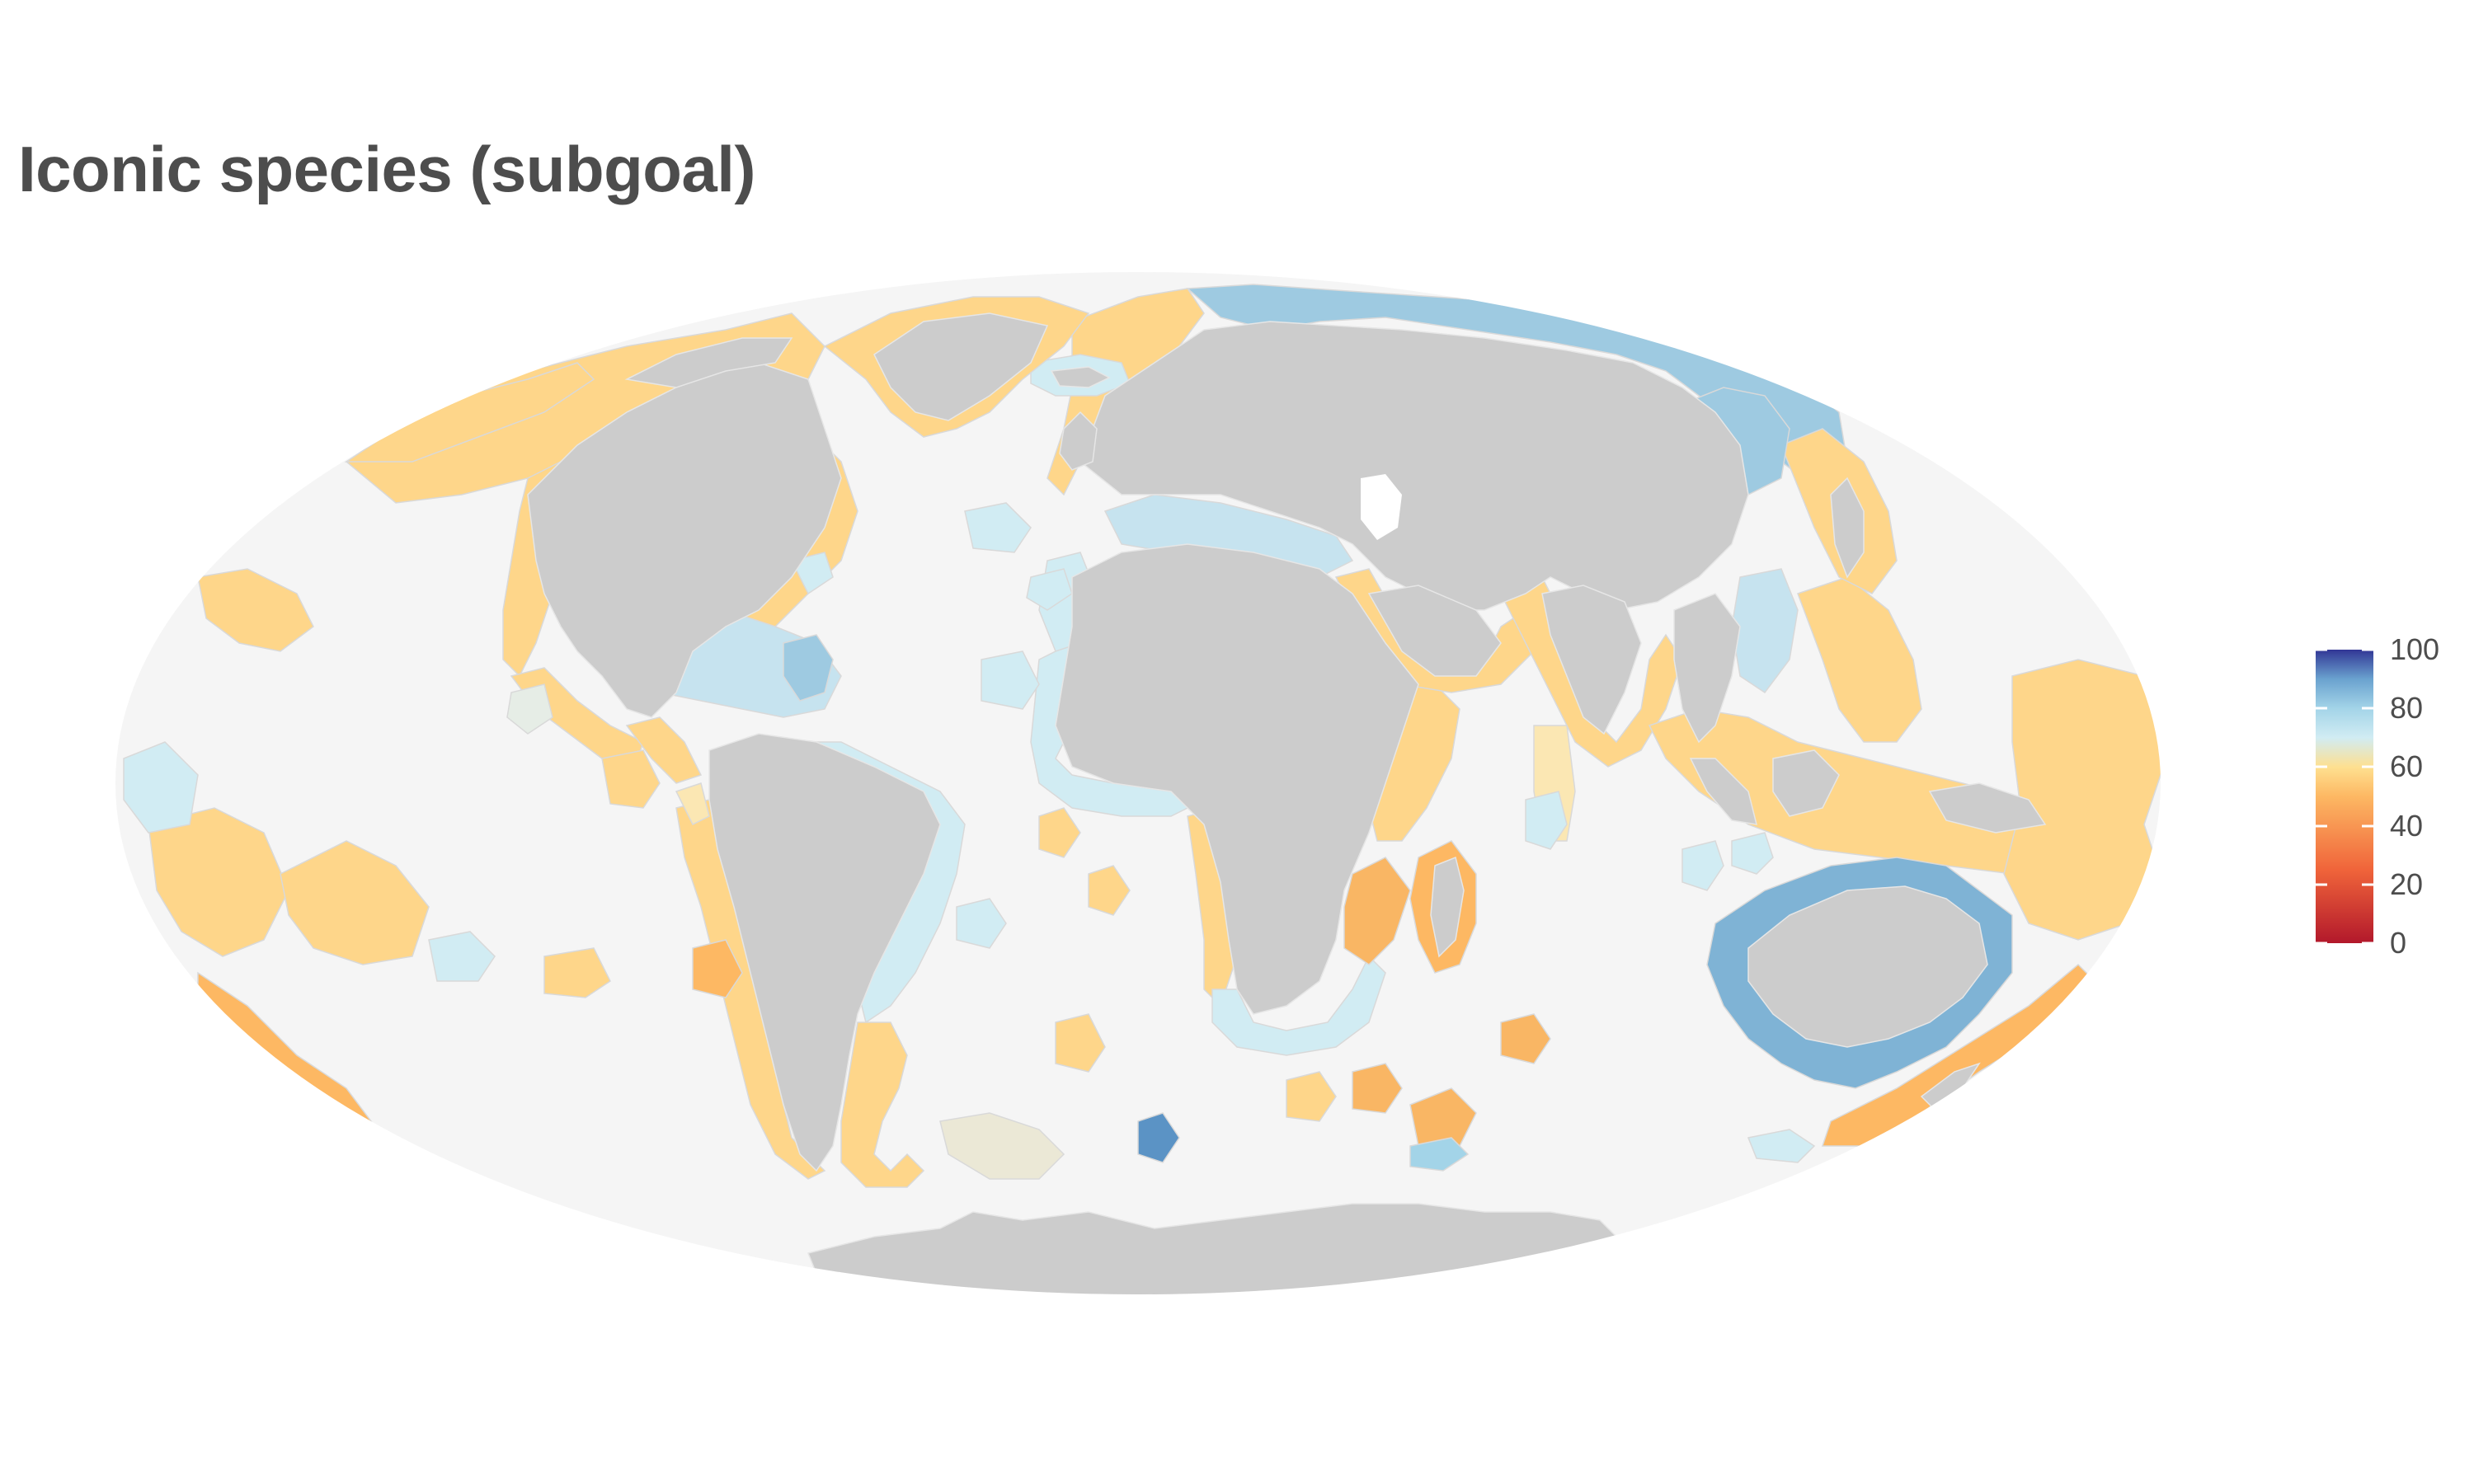  What do you see at coordinates (1158, 1137) in the screenshot?
I see `region-bouvet` at bounding box center [1158, 1137].